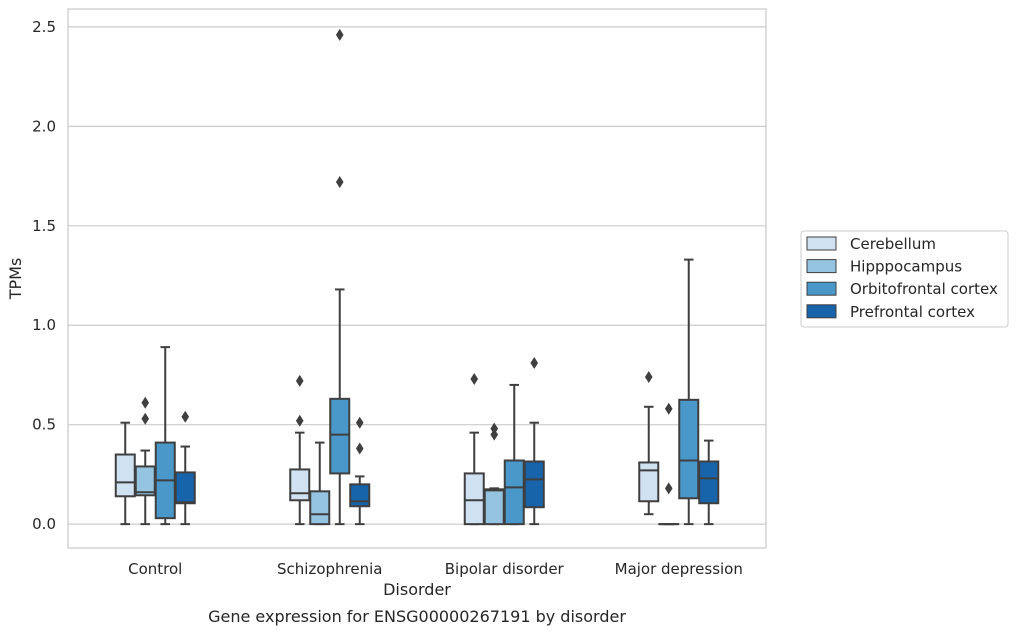 The height and width of the screenshot is (634, 1018). I want to click on legend-label: Hipppocampus, so click(906, 267).